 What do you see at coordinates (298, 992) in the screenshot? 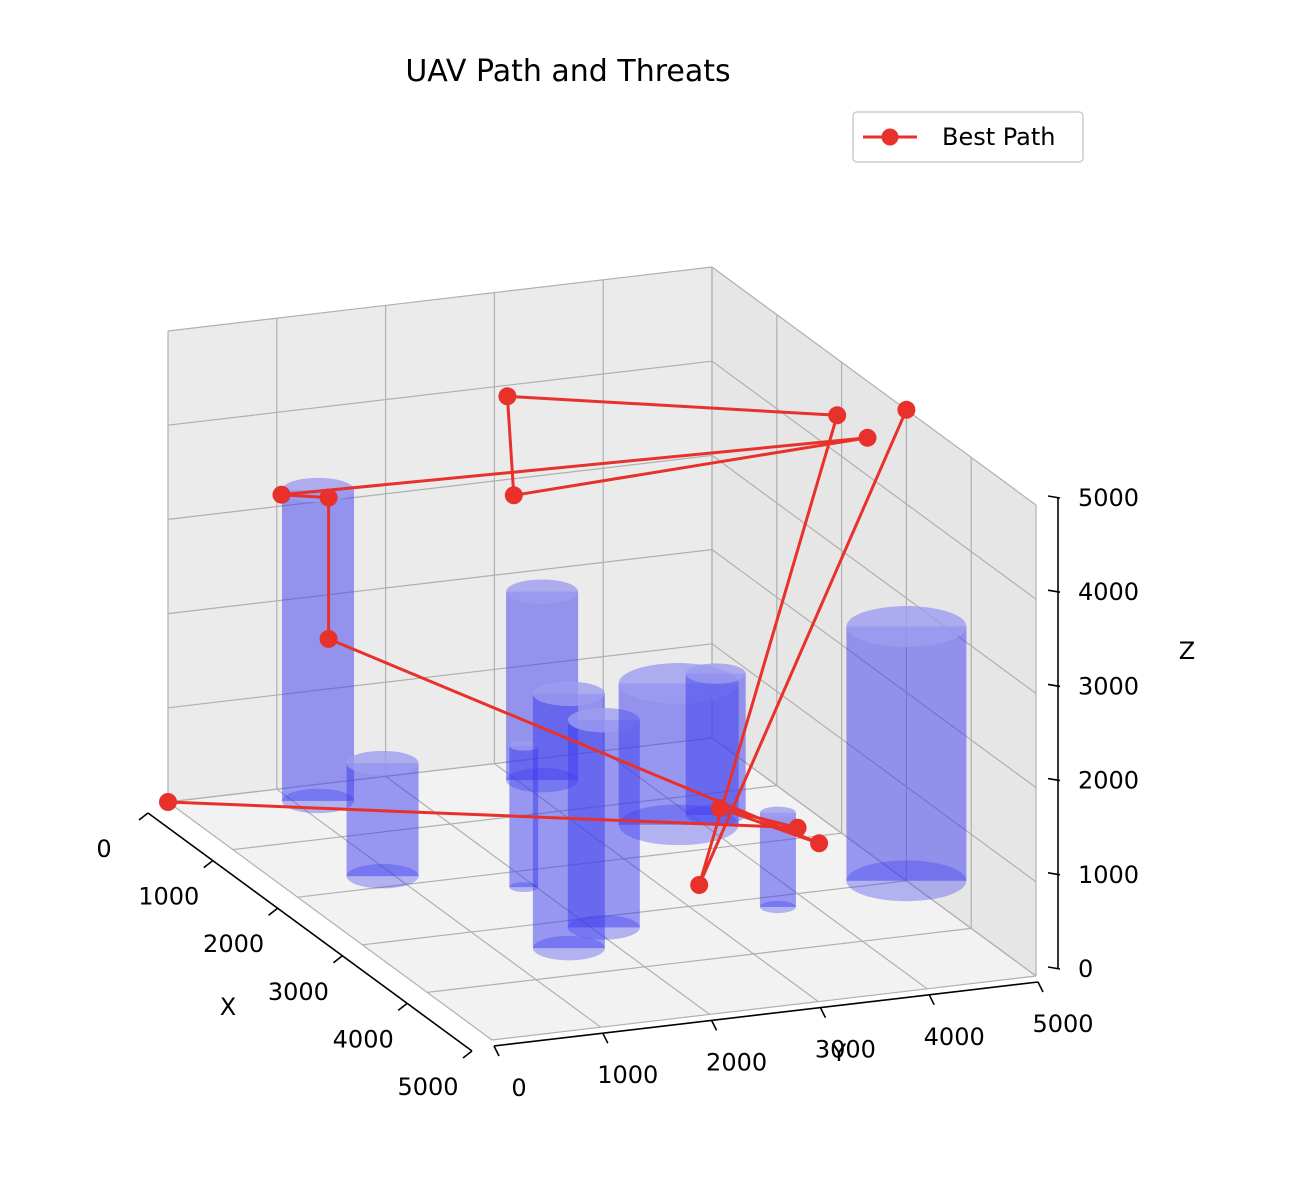
I see `x-tick-label: 3000` at bounding box center [298, 992].